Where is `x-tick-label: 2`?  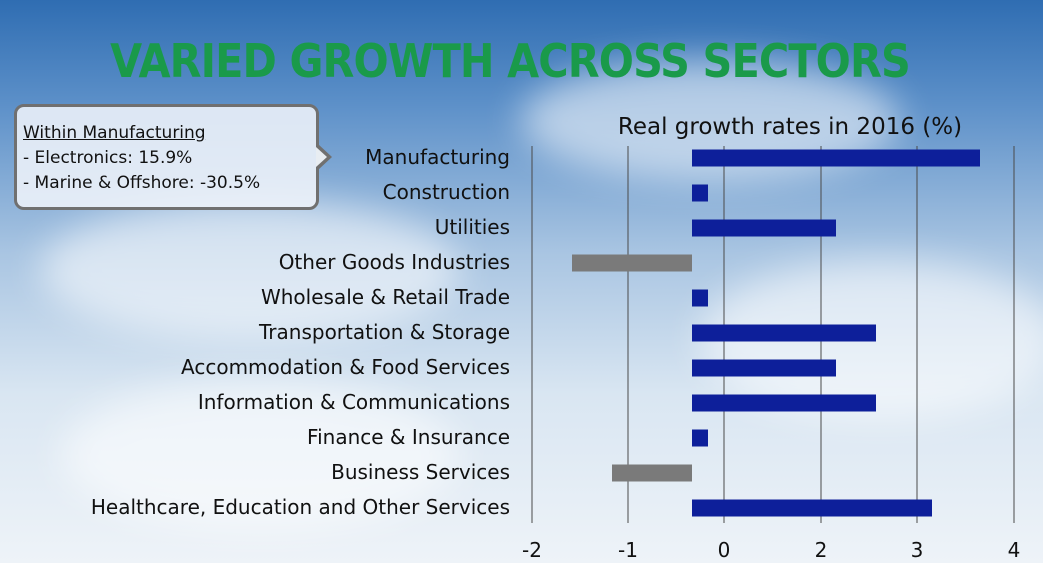 x-tick-label: 2 is located at coordinates (821, 550).